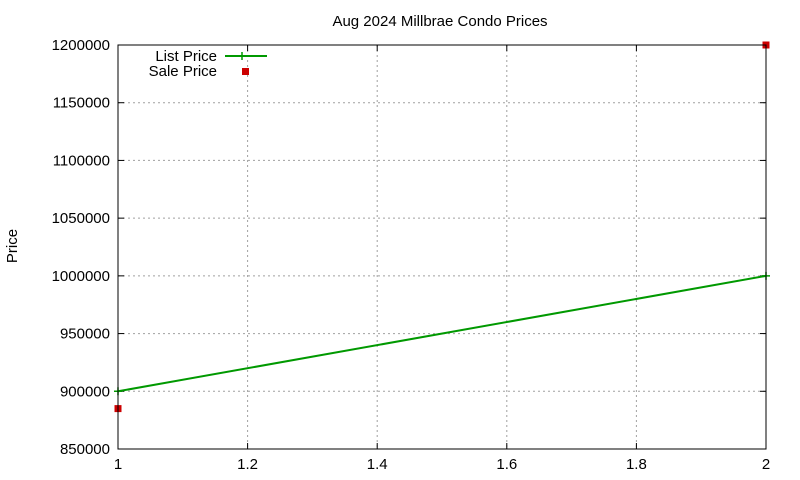 Image resolution: width=800 pixels, height=480 pixels. What do you see at coordinates (186, 56) in the screenshot?
I see `legend-label-list-price: List Price` at bounding box center [186, 56].